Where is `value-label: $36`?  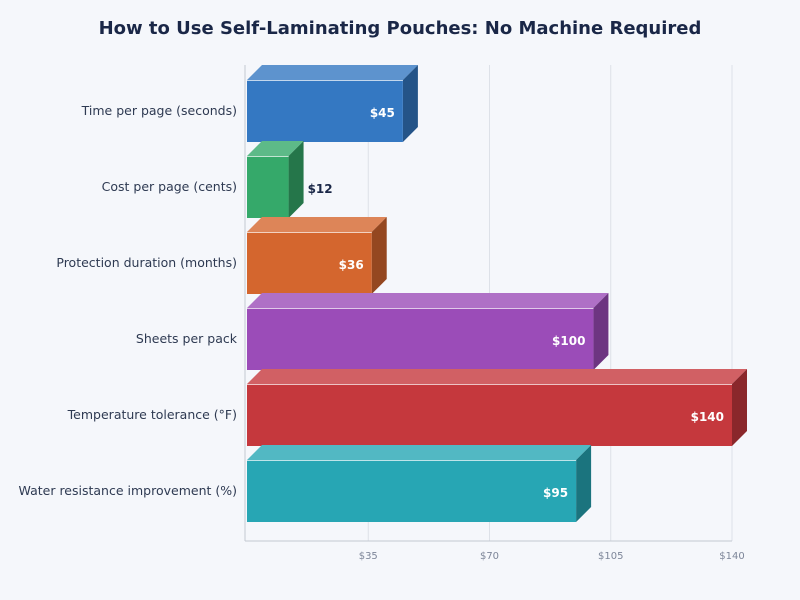 value-label: $36 is located at coordinates (351, 265).